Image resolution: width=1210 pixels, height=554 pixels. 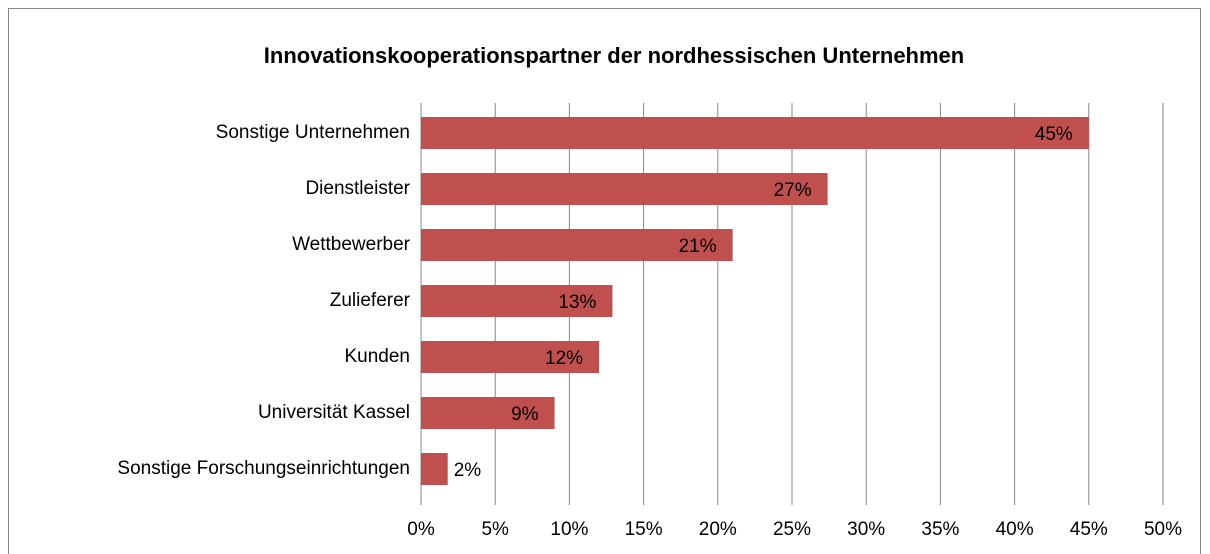 What do you see at coordinates (1015, 529) in the screenshot?
I see `x-tick-label: 40%` at bounding box center [1015, 529].